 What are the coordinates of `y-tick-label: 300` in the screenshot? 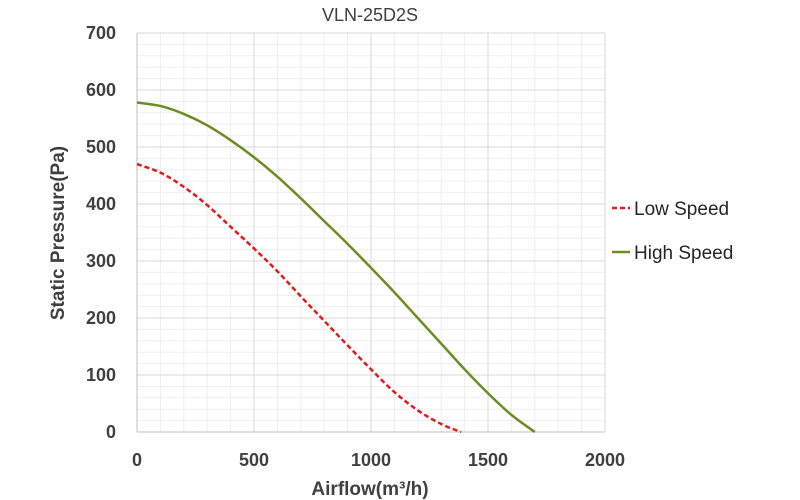 It's located at (101, 261).